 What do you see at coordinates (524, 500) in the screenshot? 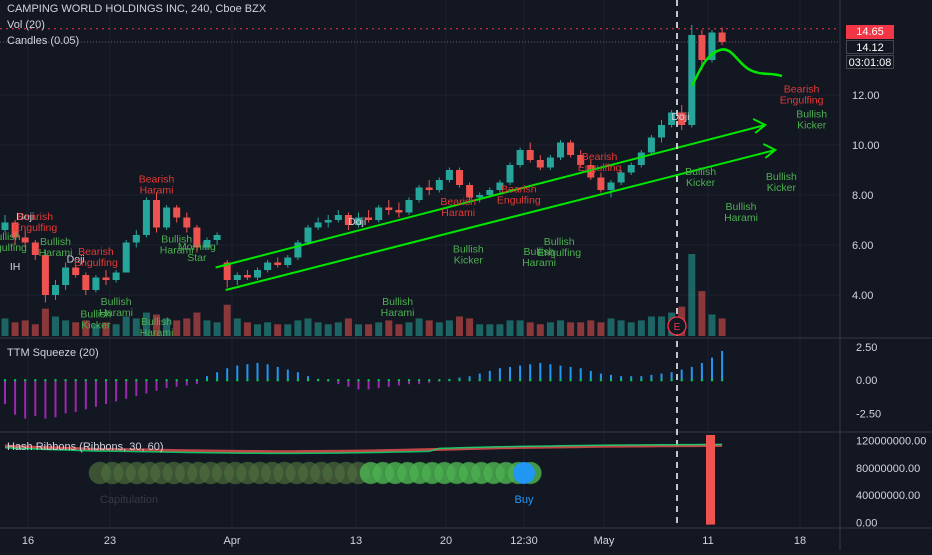
I see `buy-signal-label: Buy` at bounding box center [524, 500].